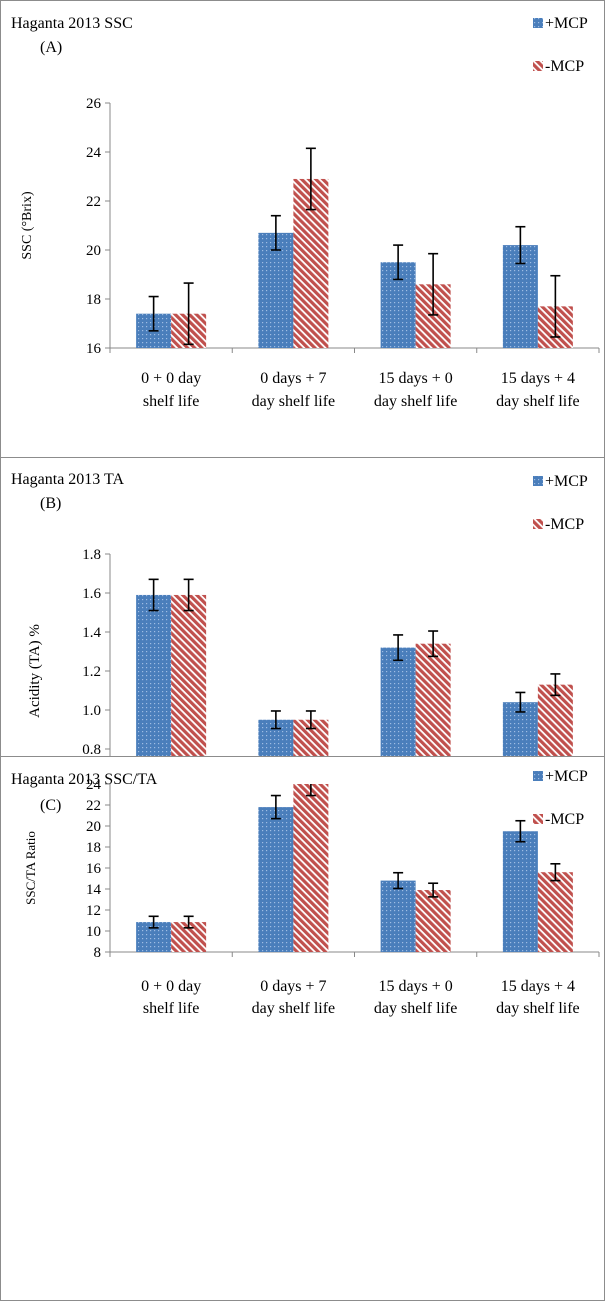  I want to click on chart-b-ytick-label: 1.2, so click(91, 672).